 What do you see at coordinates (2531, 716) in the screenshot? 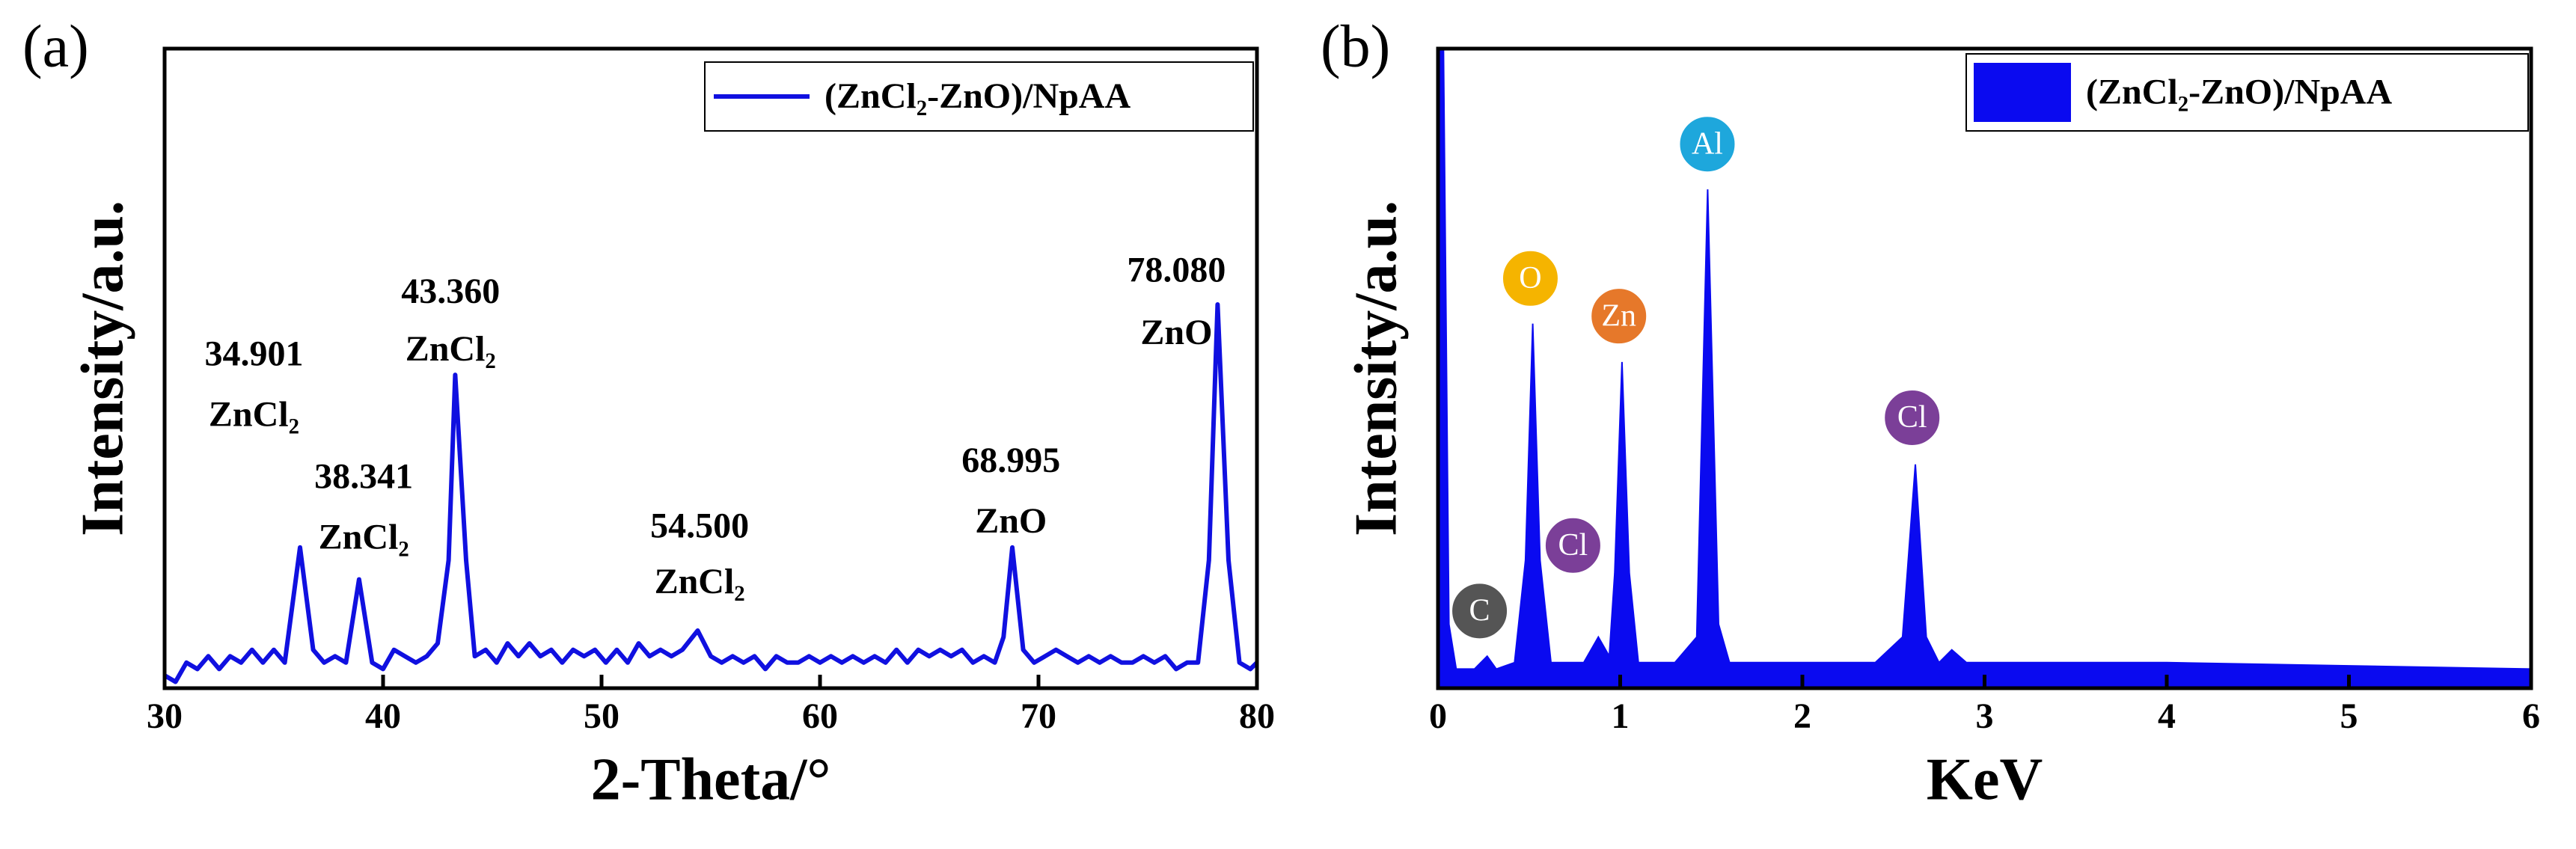
I see `x-tick-label: 6` at bounding box center [2531, 716].